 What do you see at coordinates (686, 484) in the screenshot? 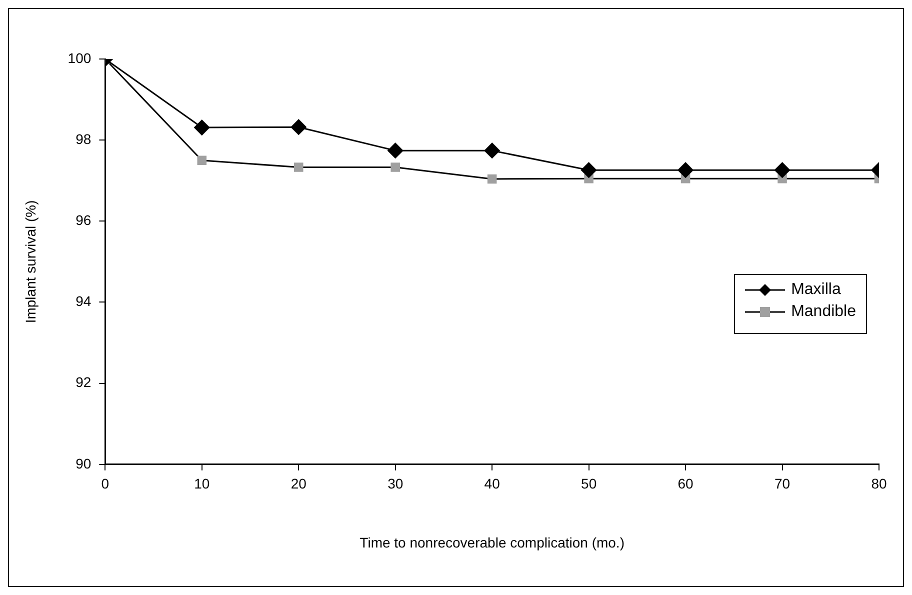
I see `x-tick-label: 60` at bounding box center [686, 484].